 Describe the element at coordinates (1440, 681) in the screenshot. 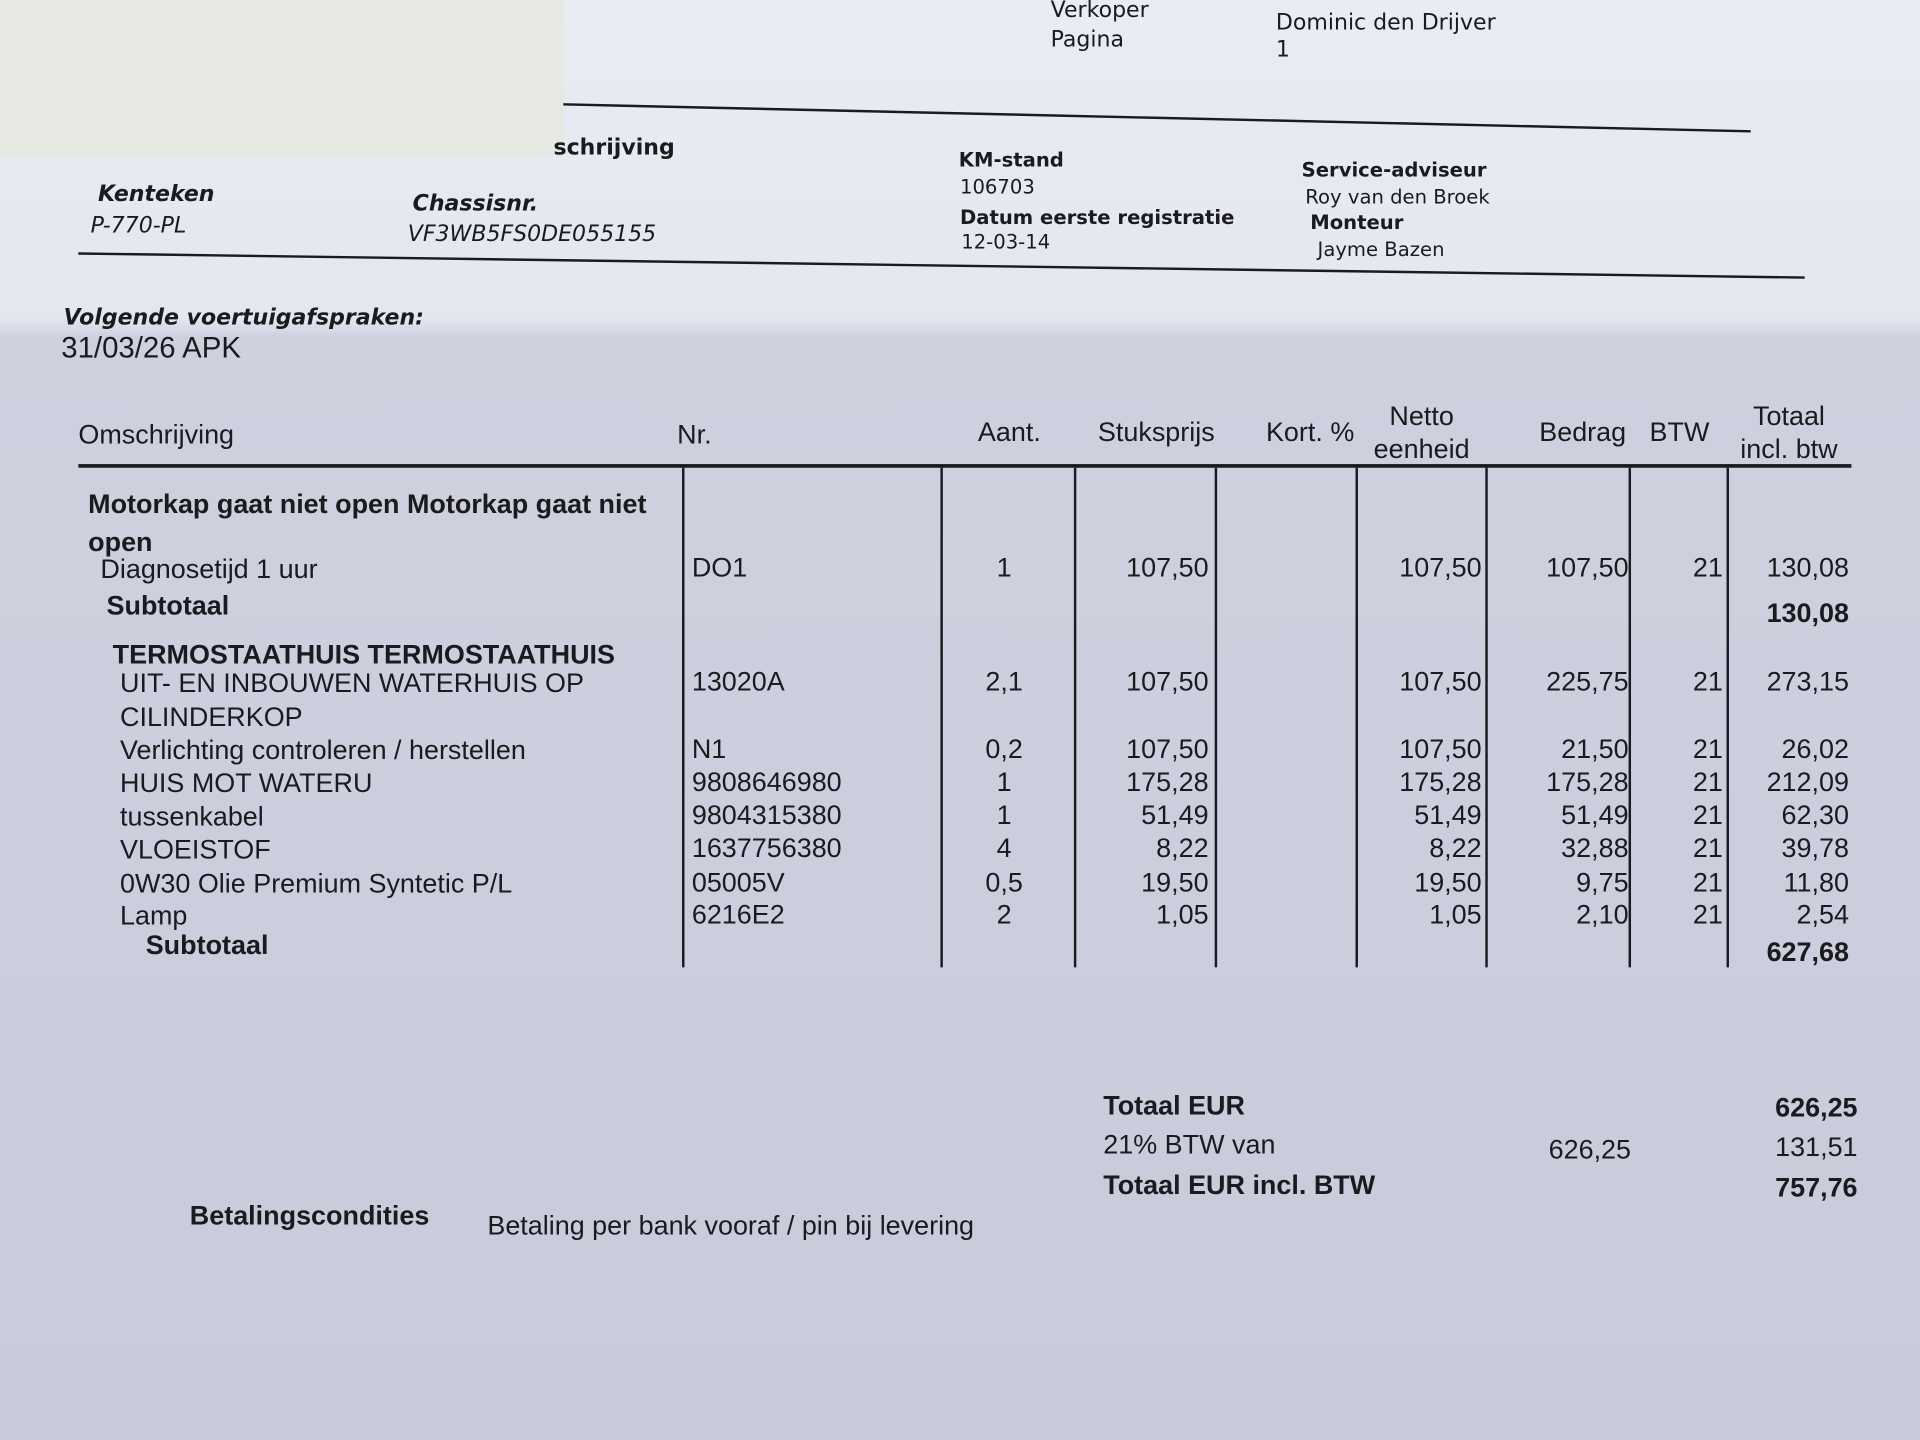

I see `item-netto: 107,50` at that location.